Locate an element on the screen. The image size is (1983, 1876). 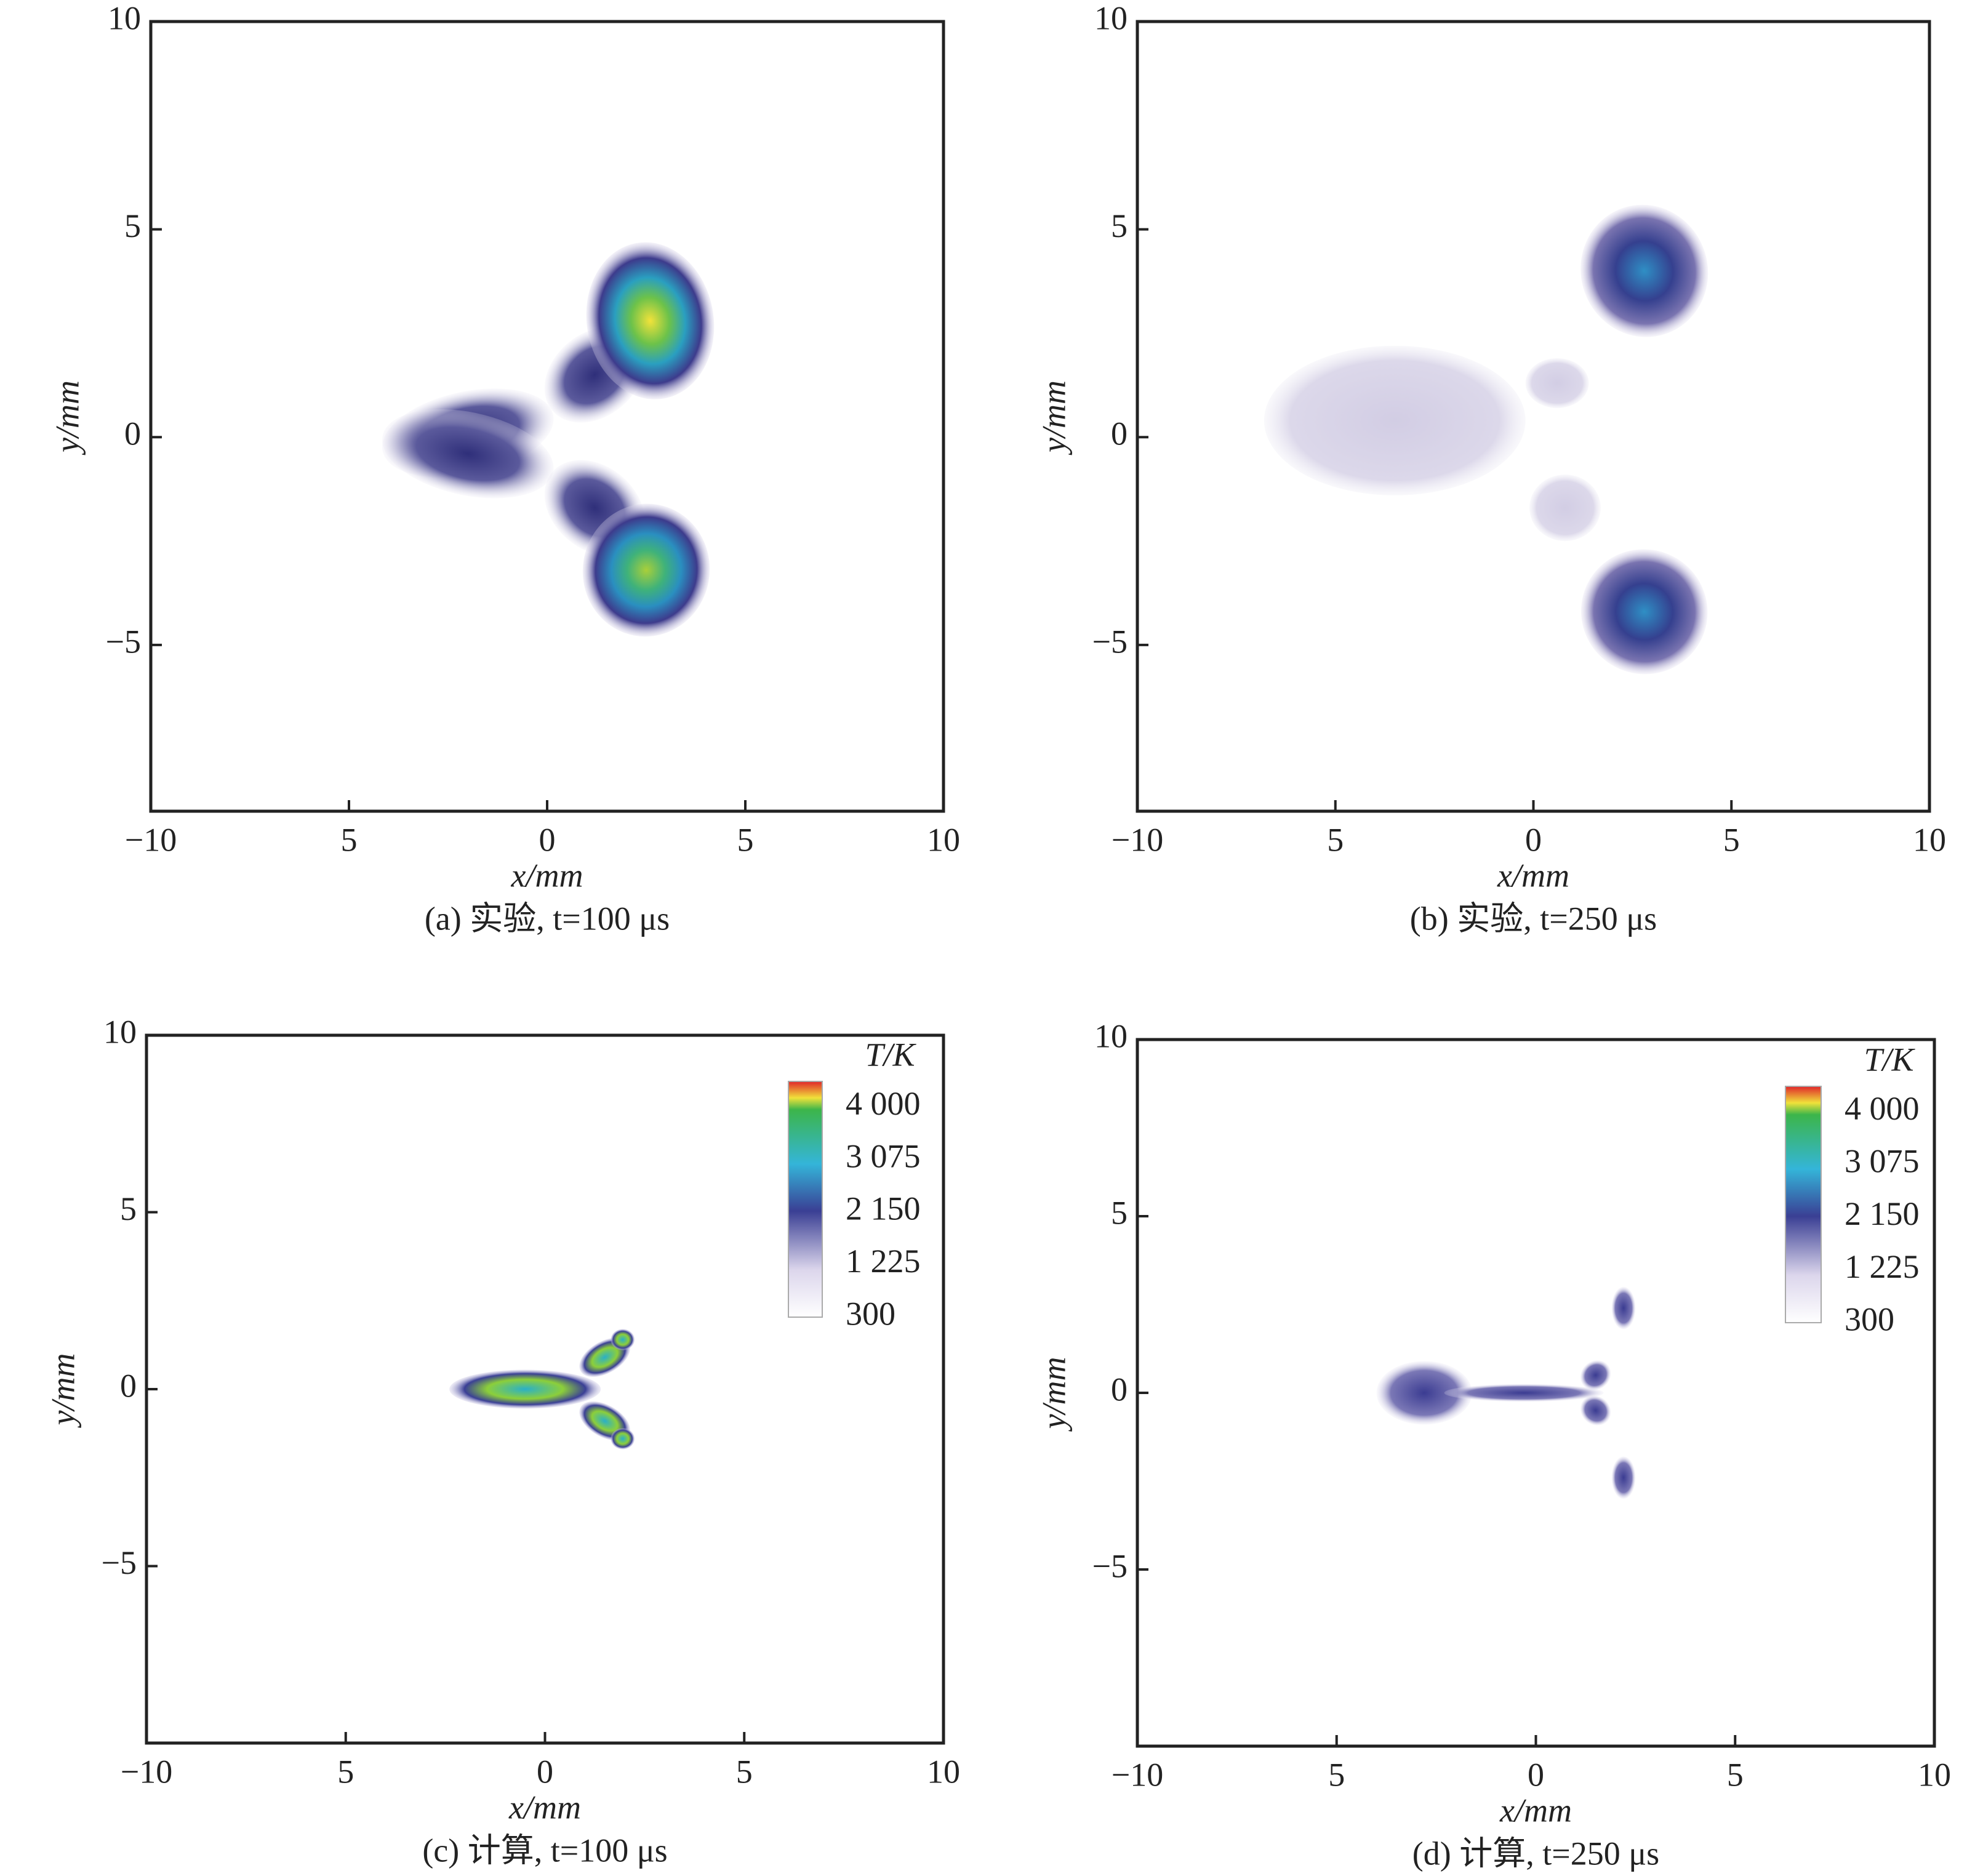
panel-caption: (a) 实验, t=100 μs is located at coordinates (547, 919).